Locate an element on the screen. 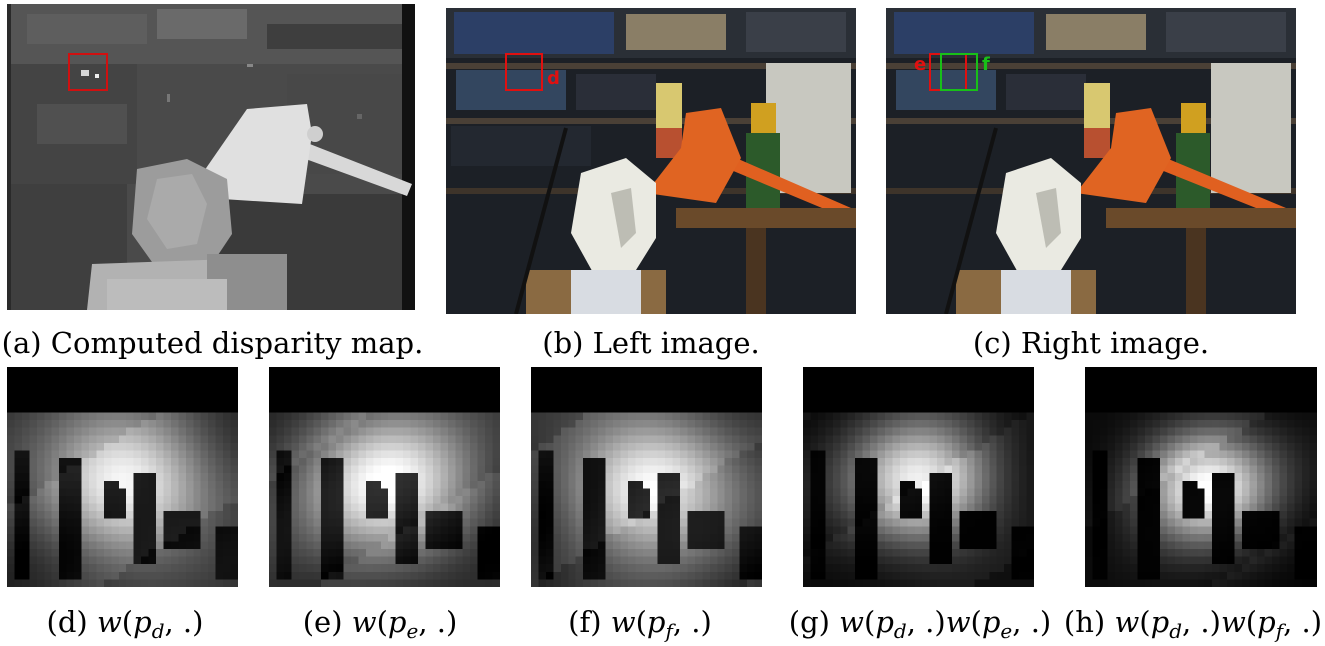 The image size is (1325, 646). weight-map-d is located at coordinates (122, 477).